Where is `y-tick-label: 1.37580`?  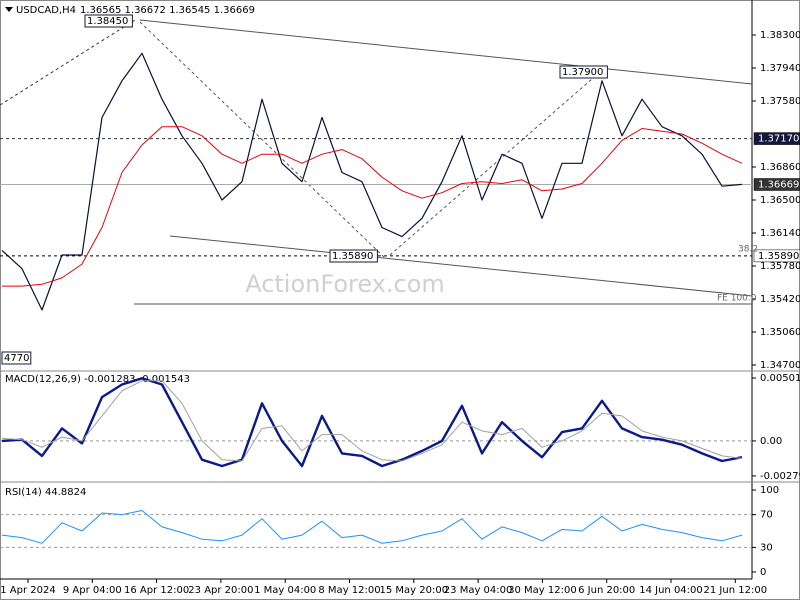
y-tick-label: 1.37580 is located at coordinates (780, 101).